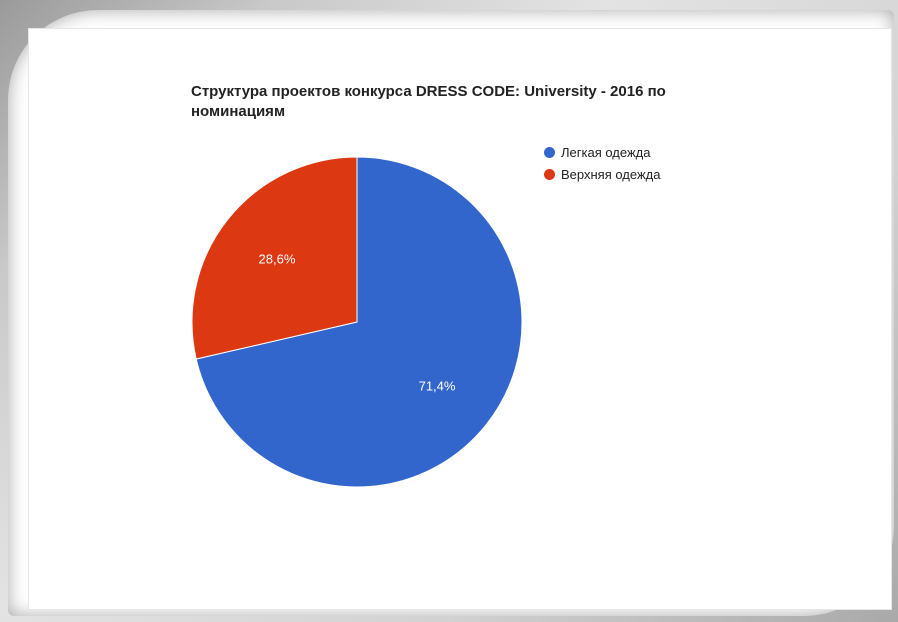 The width and height of the screenshot is (898, 622). I want to click on legend-label-outerwear: Верхняя одежда, so click(611, 174).